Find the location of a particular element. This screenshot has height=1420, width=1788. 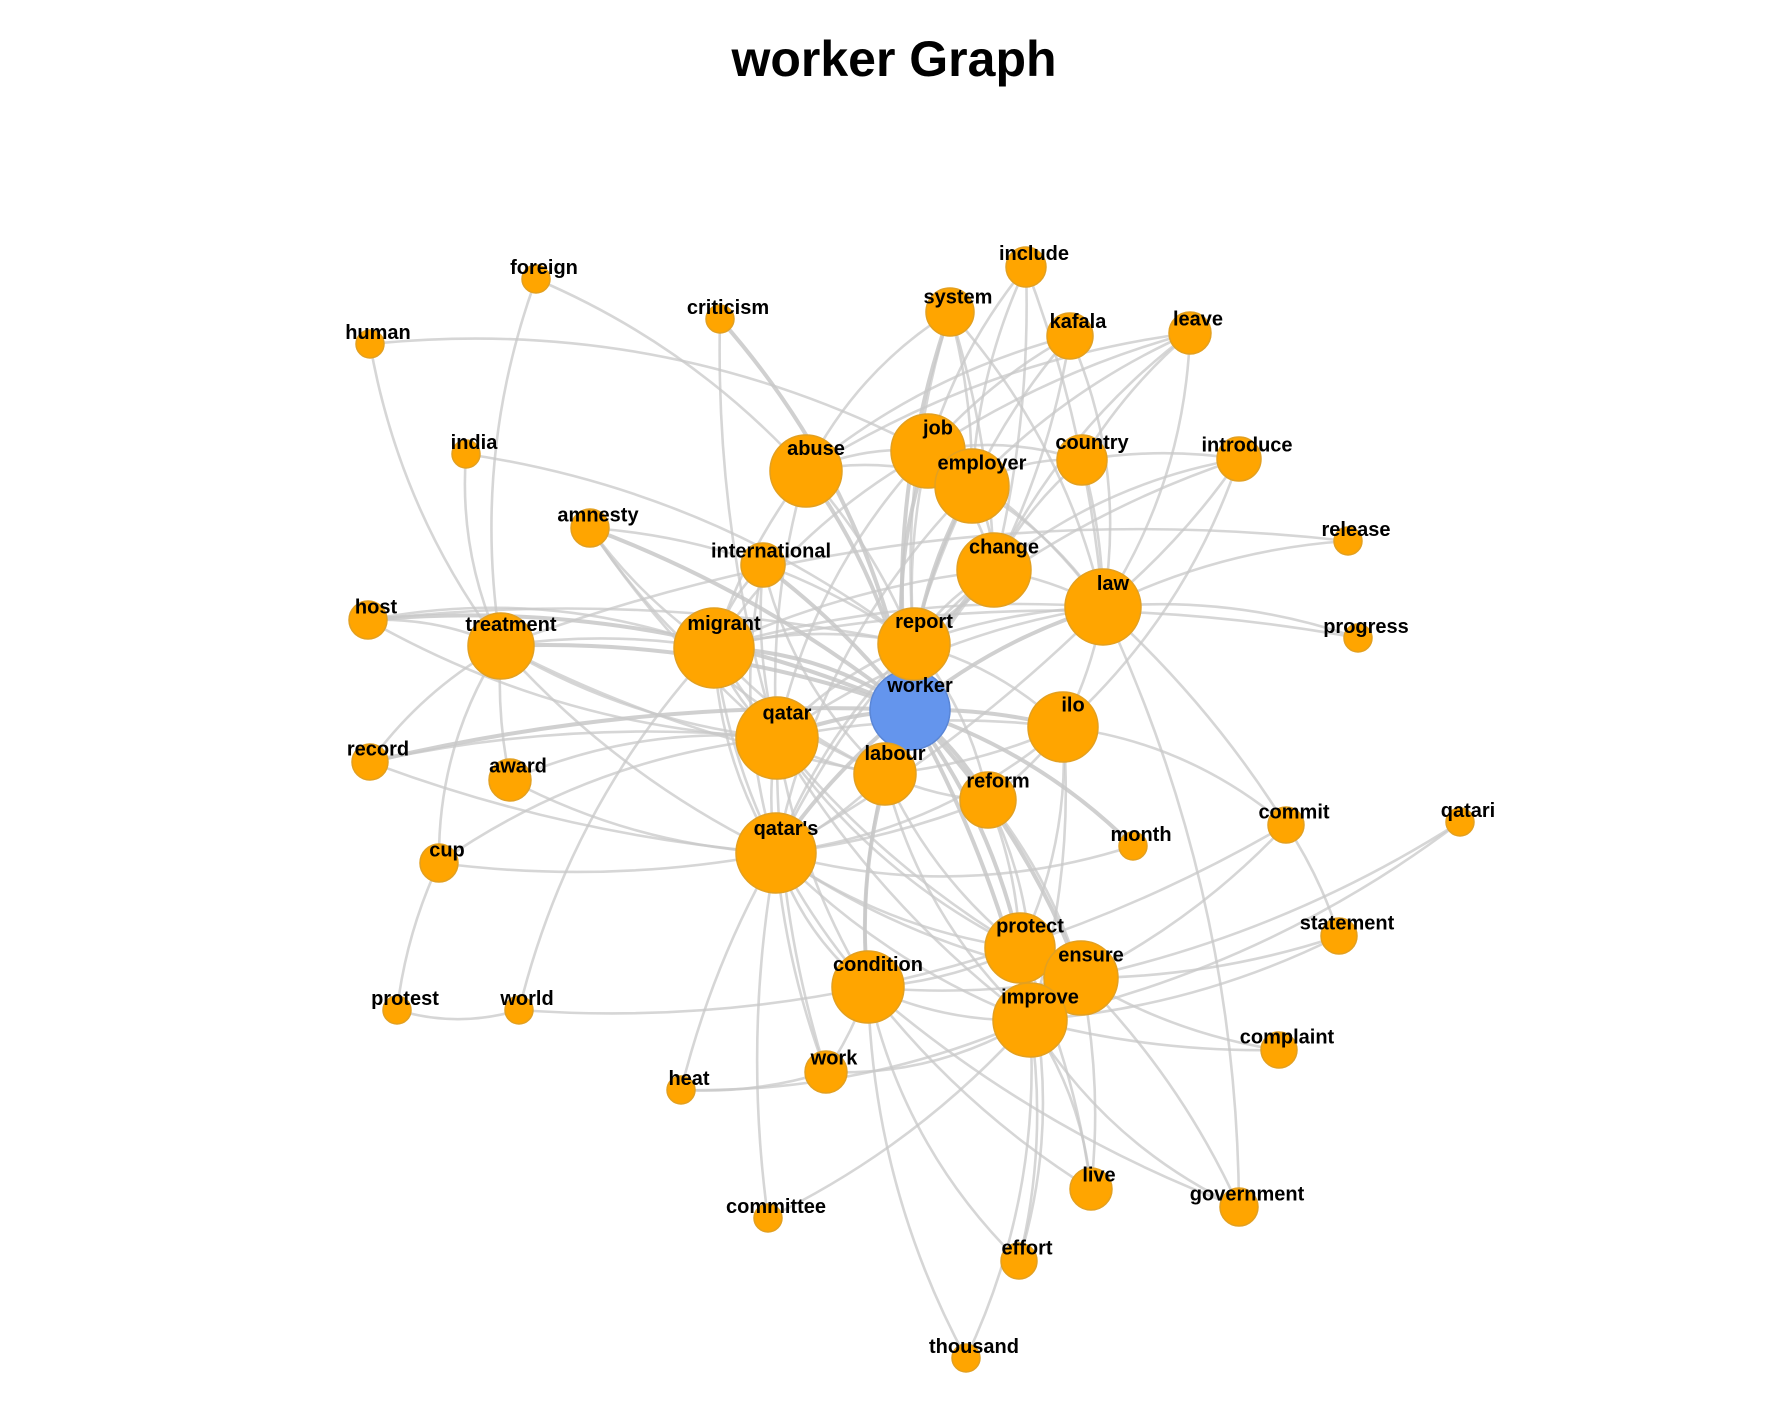

node-leave is located at coordinates (1190, 333).